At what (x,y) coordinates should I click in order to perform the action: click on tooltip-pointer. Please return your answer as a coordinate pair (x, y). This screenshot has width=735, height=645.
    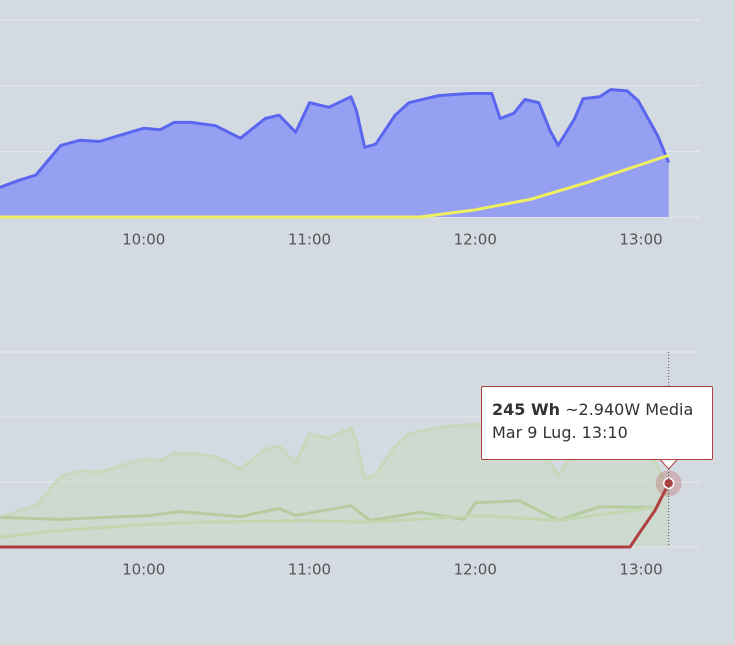
    Looking at the image, I should click on (668, 464).